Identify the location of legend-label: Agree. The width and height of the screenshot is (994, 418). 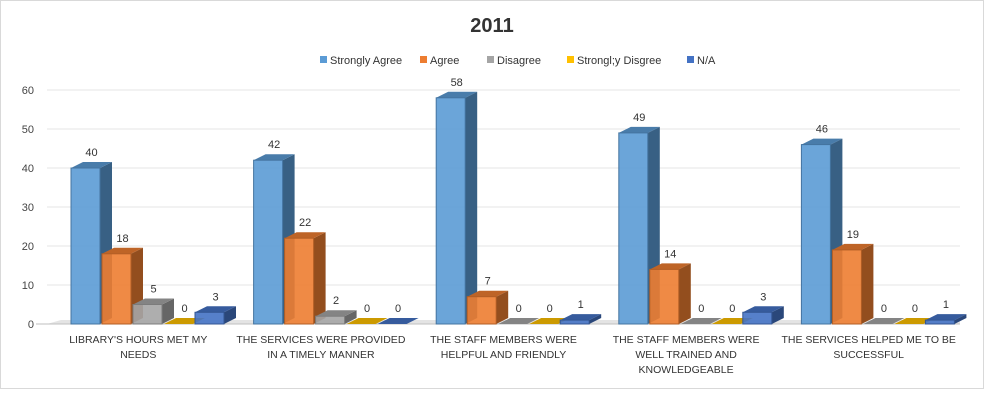
(444, 61).